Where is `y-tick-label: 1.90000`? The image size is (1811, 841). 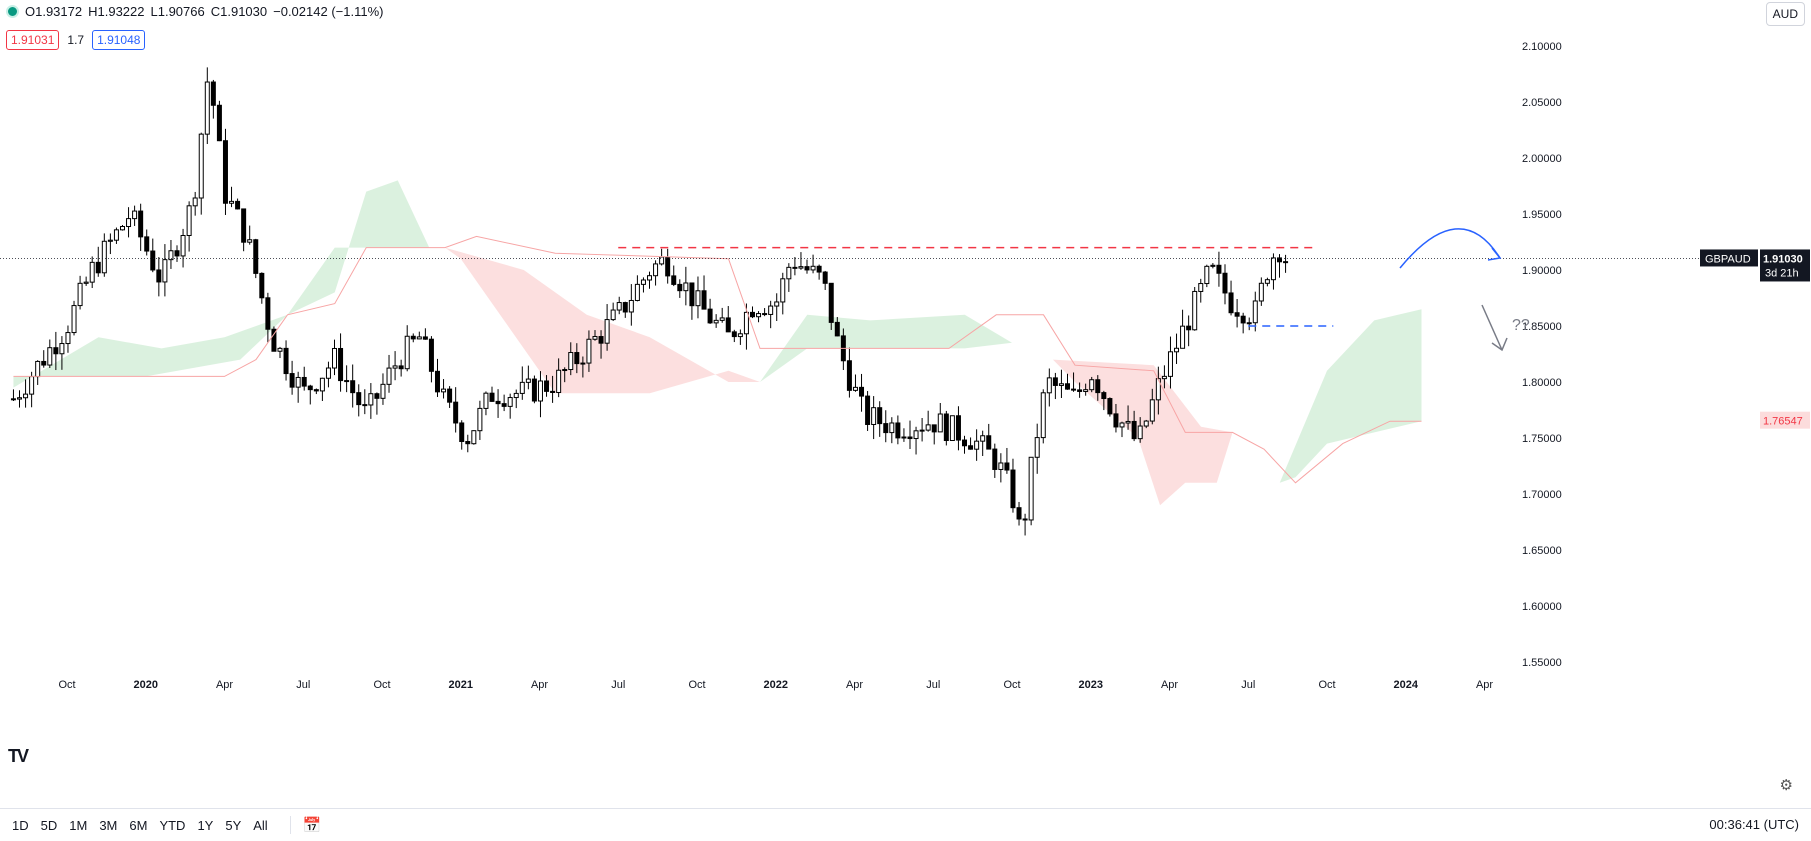 y-tick-label: 1.90000 is located at coordinates (1542, 271).